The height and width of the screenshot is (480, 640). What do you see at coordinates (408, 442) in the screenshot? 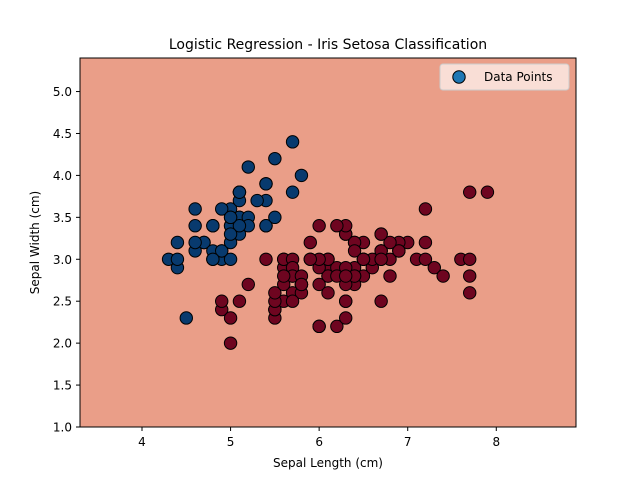
I see `x-tick-label: 7` at bounding box center [408, 442].